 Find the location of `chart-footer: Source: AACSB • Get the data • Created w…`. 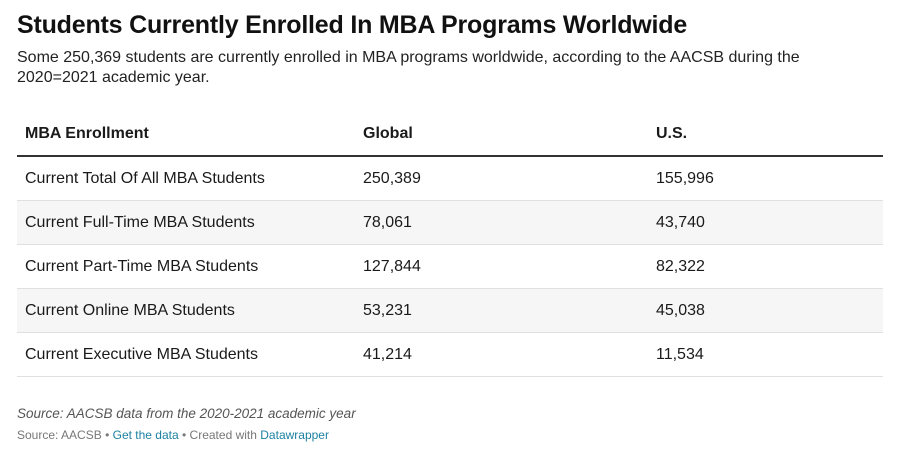

chart-footer: Source: AACSB • Get the data • Created w… is located at coordinates (450, 435).